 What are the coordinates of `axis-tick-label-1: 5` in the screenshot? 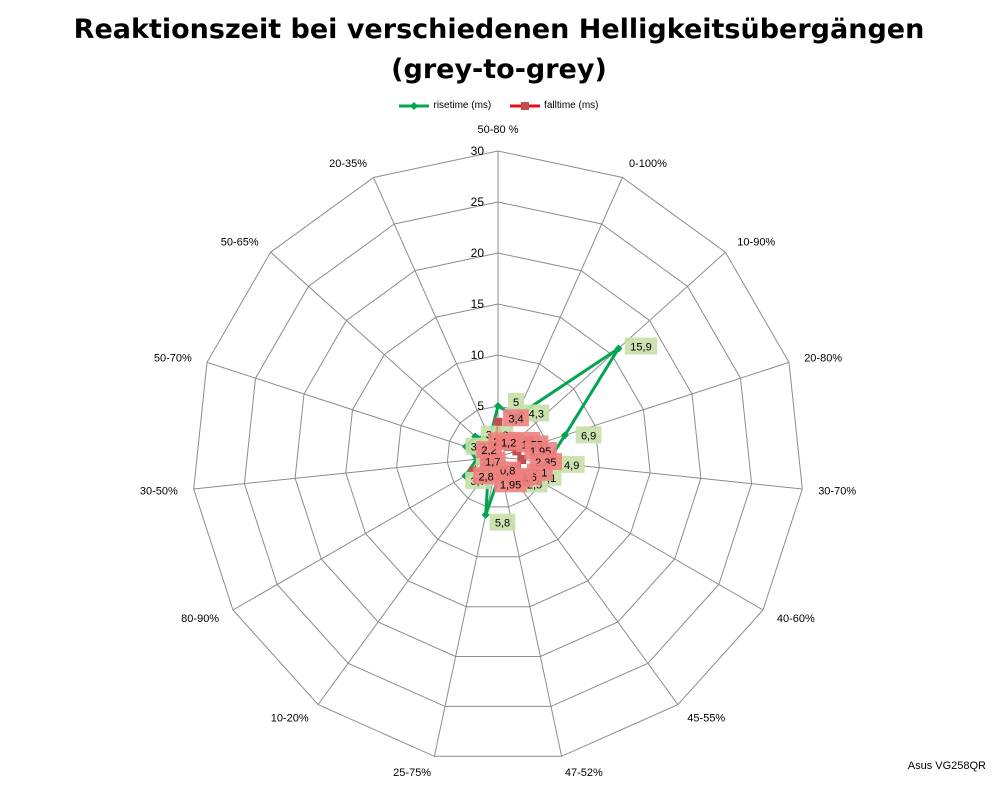 It's located at (480, 406).